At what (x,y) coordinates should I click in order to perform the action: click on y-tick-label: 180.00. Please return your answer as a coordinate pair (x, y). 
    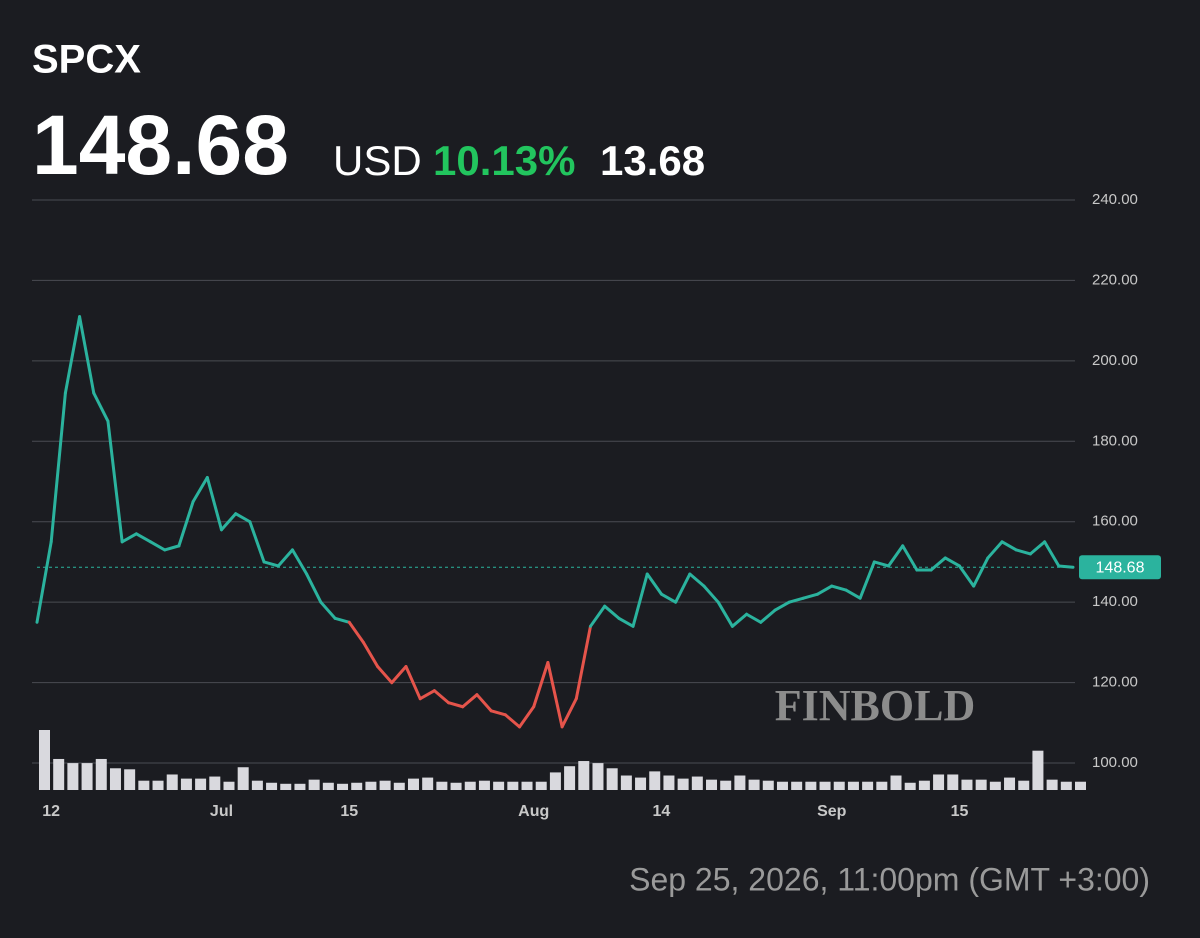
    Looking at the image, I should click on (1115, 440).